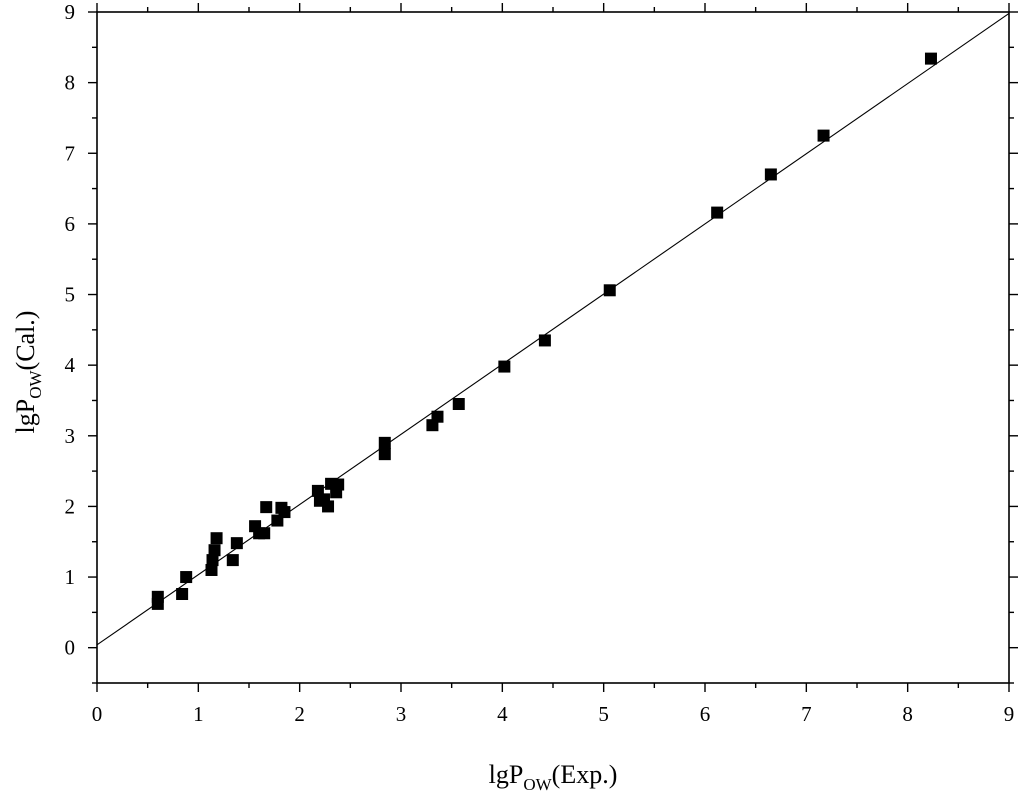 This screenshot has width=1024, height=800. I want to click on y-tick-label: 9, so click(70, 12).